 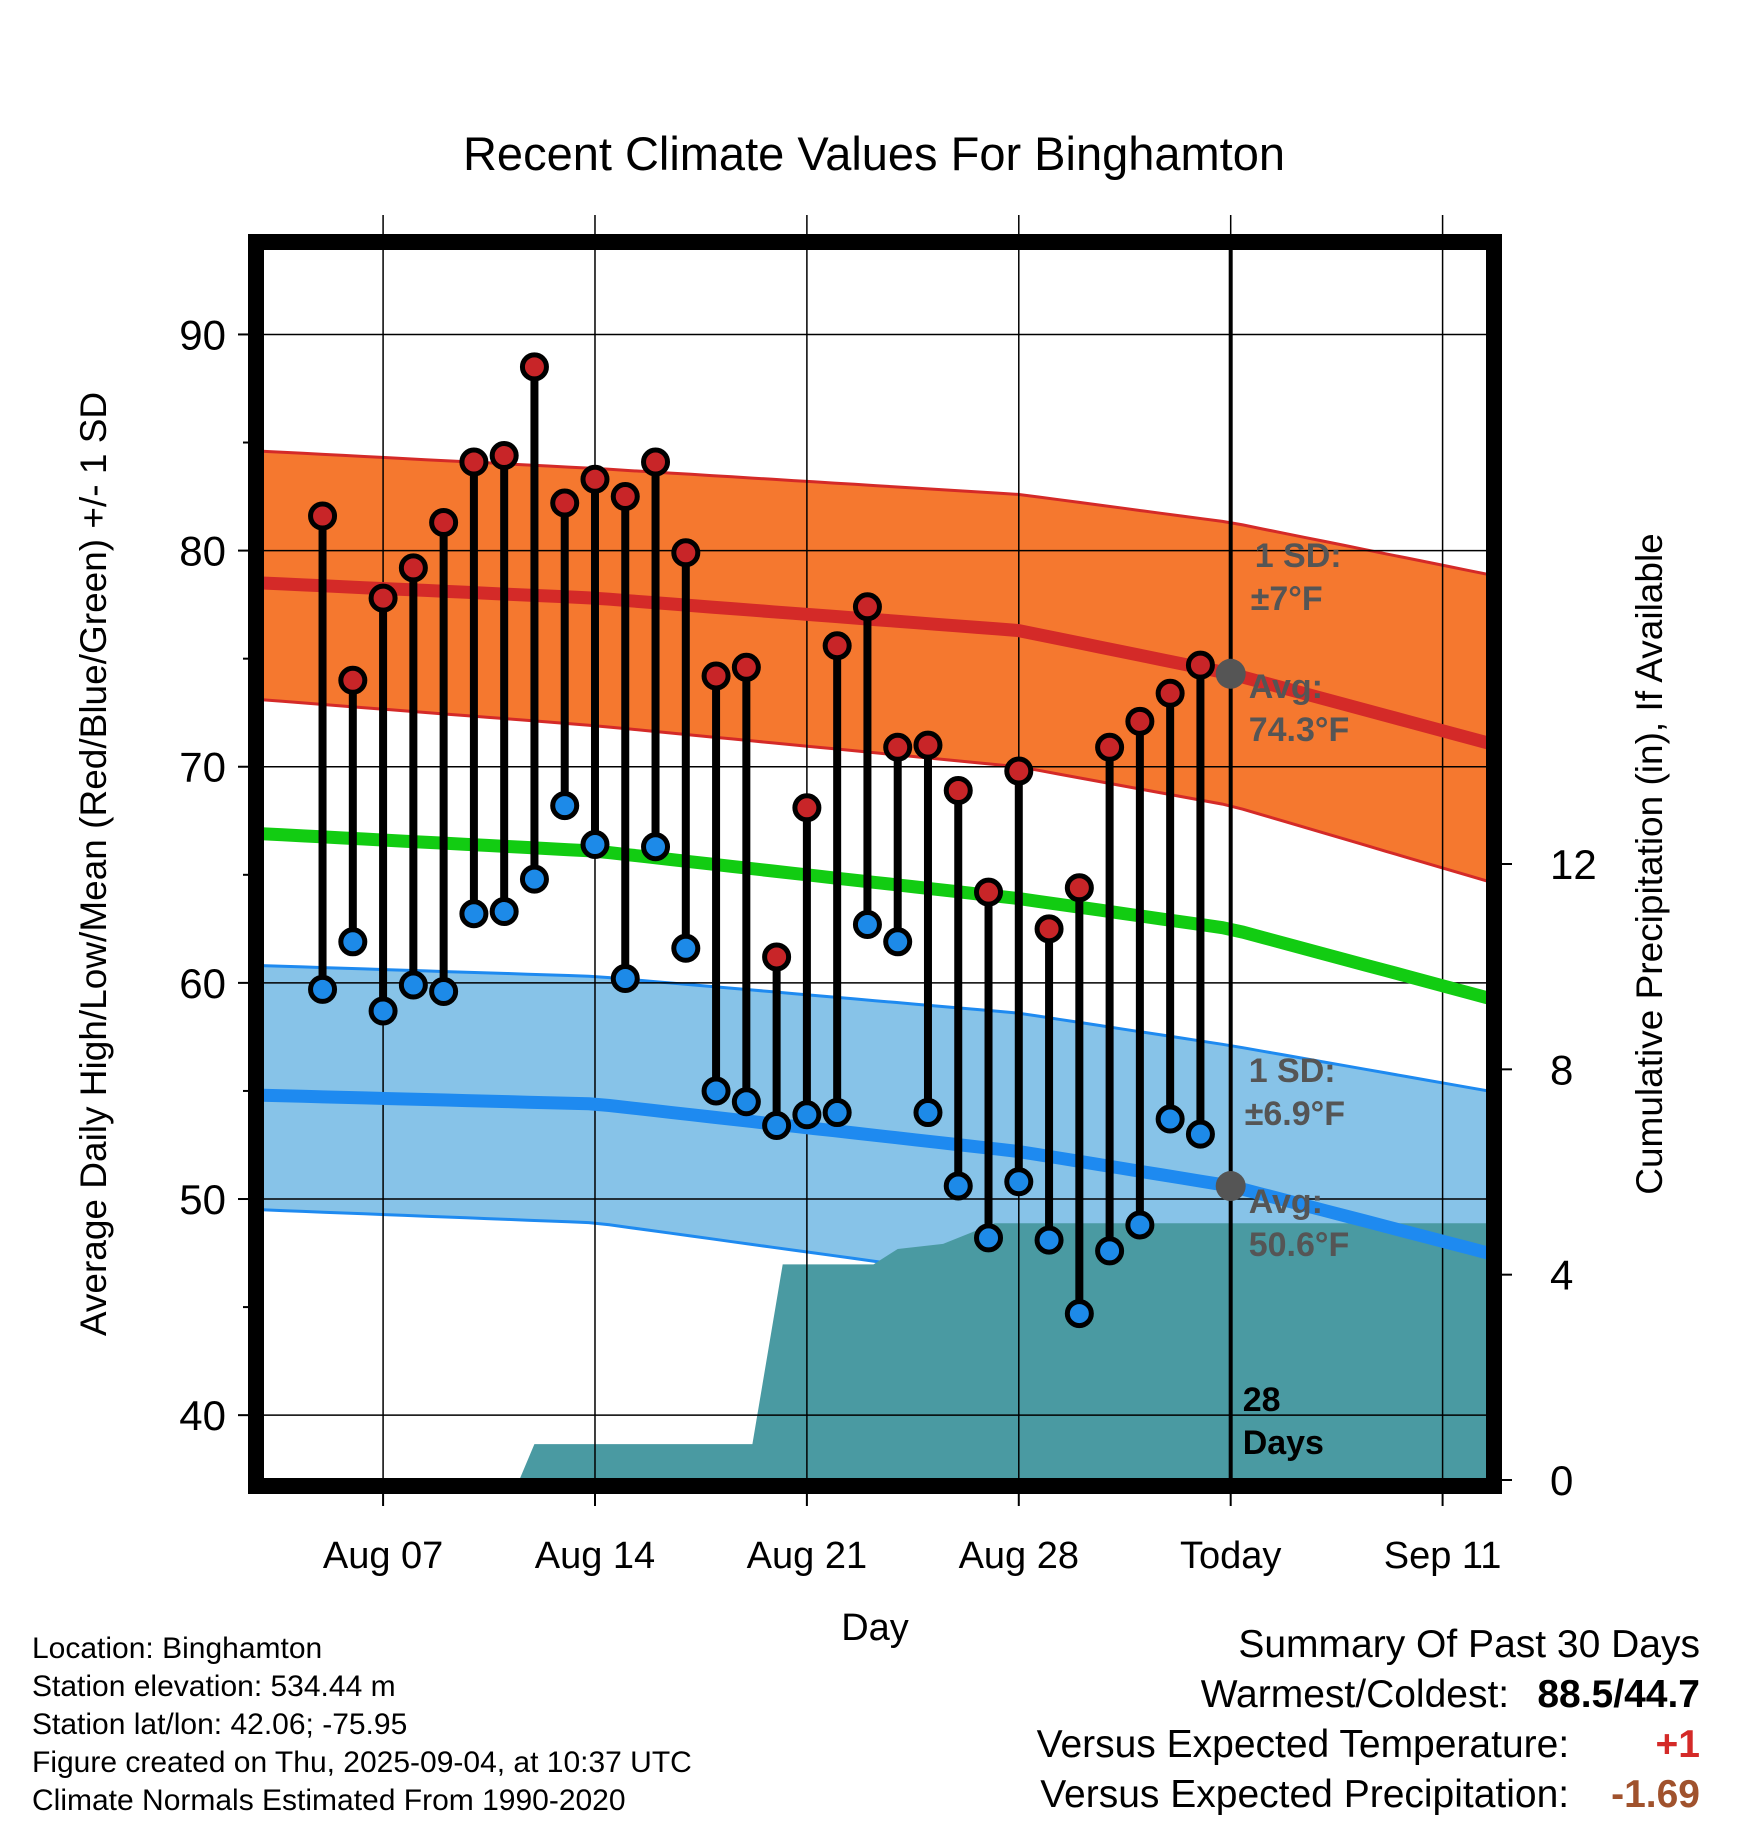 What do you see at coordinates (1469, 1644) in the screenshot?
I see `summary-heading: Summary Of Past 30 Days` at bounding box center [1469, 1644].